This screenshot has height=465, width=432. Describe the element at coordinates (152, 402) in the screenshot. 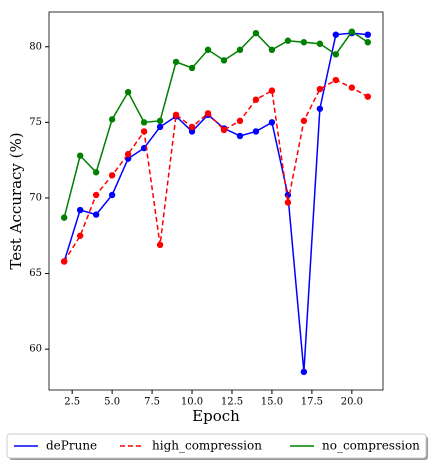

I see `x-tick-label: 7.5` at that location.